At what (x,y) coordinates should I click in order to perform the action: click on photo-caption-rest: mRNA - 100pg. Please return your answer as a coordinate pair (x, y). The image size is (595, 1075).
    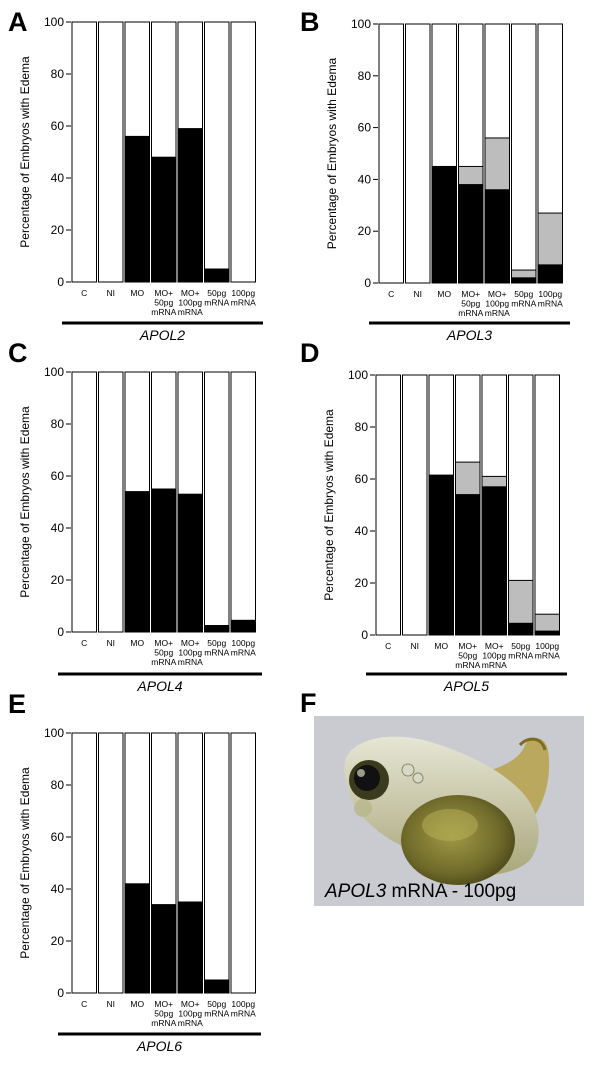
    Looking at the image, I should click on (451, 891).